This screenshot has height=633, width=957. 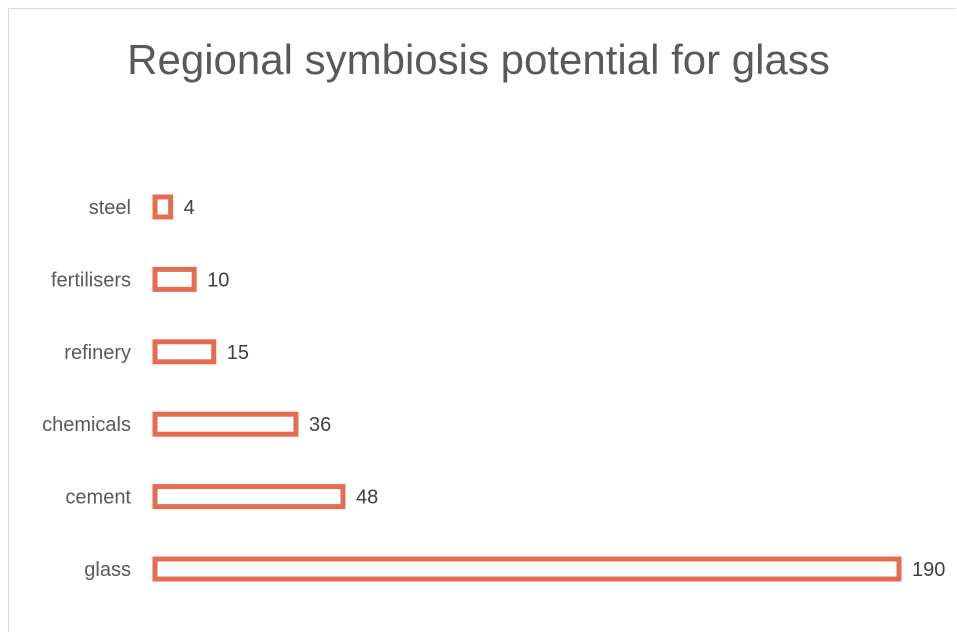 I want to click on data-label-fertilisers: 10, so click(x=218, y=280).